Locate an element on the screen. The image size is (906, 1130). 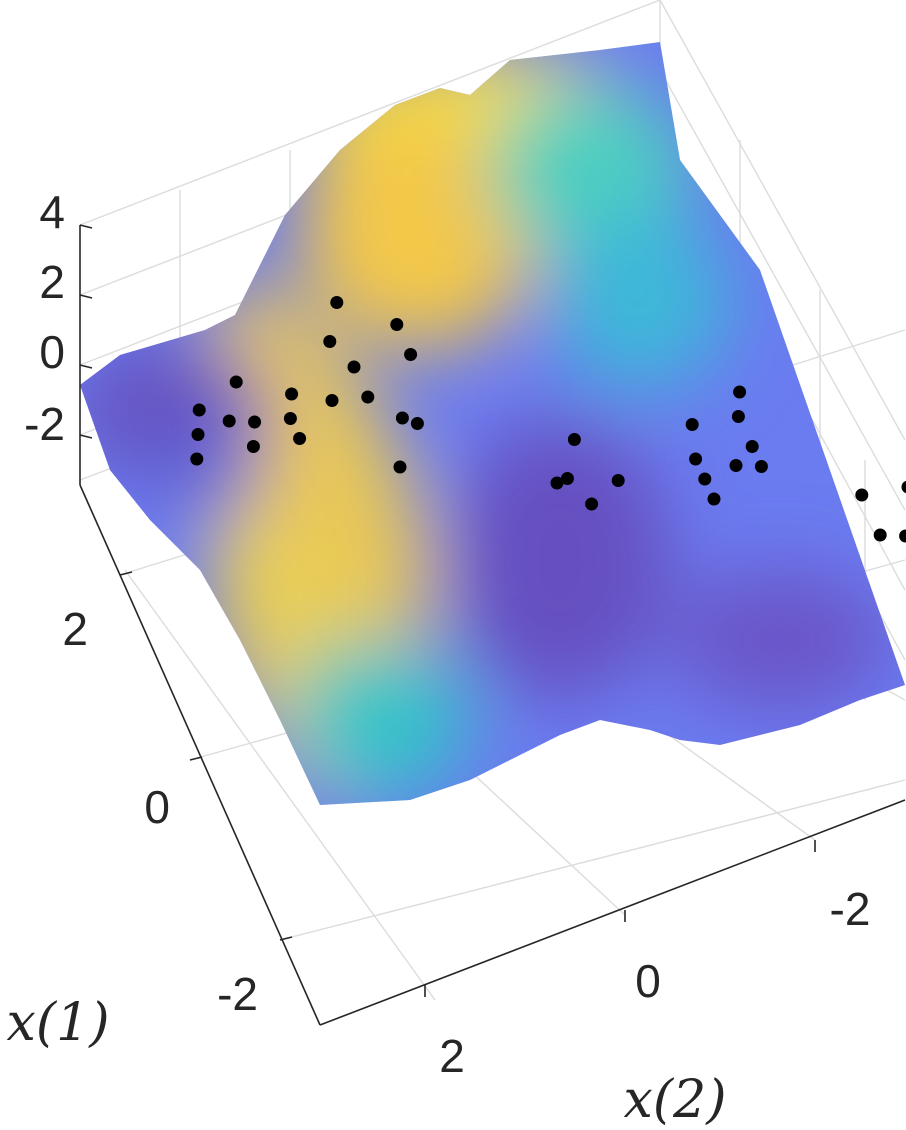
x2-tick-label: -2 is located at coordinates (850, 909).